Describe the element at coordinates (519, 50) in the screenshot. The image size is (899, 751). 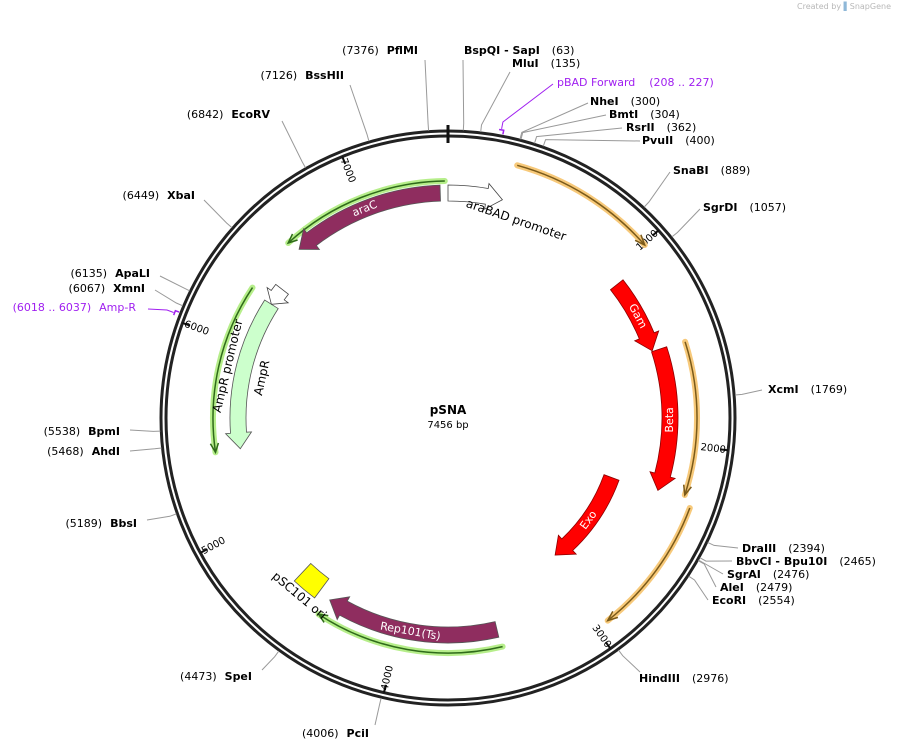
I see `enzyme-site-label: BspQI - SapI (63)` at that location.